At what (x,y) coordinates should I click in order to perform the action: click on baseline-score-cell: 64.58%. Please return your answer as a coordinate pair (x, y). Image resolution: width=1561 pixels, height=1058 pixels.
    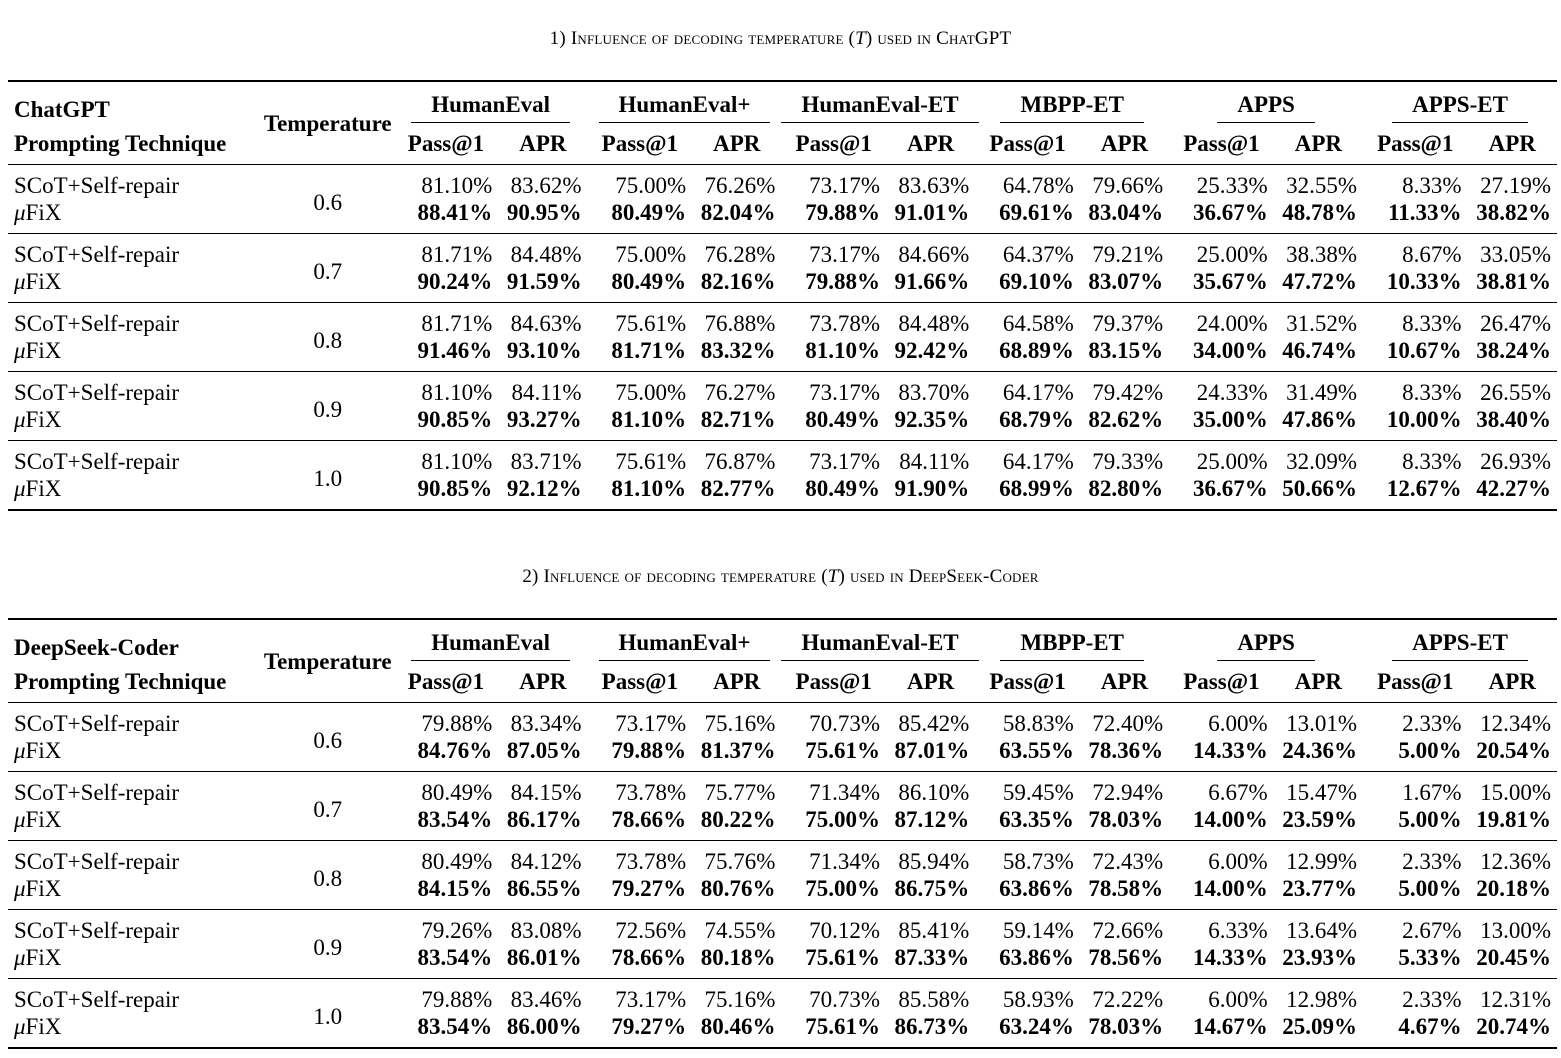
    Looking at the image, I should click on (1038, 323).